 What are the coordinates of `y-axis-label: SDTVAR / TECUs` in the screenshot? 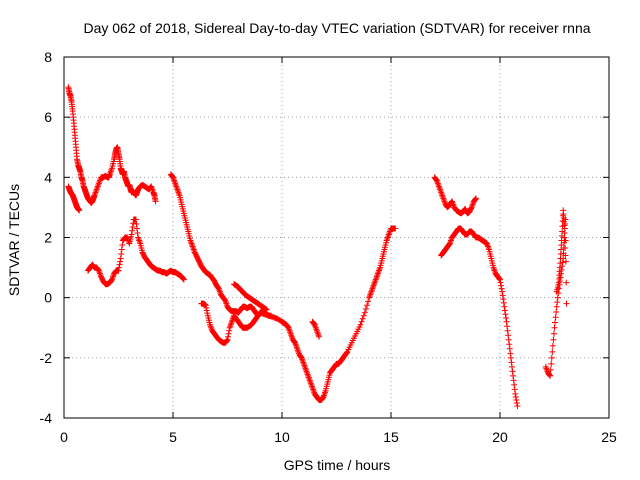 It's located at (14, 240).